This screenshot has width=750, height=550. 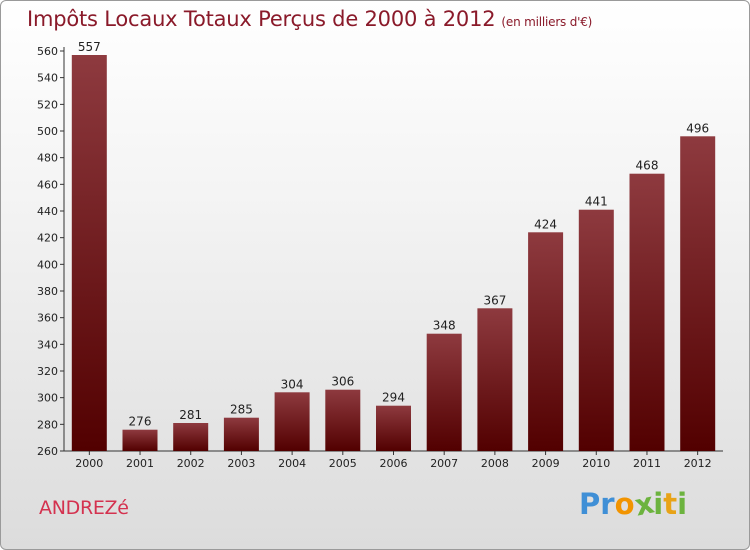 I want to click on y-tick-label: 380, so click(x=47, y=291).